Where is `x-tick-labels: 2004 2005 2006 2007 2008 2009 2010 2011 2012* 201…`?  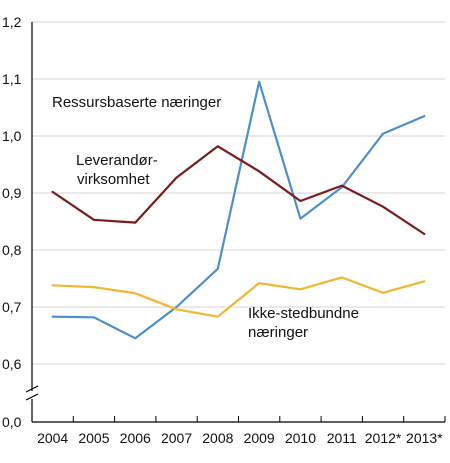 x-tick-labels: 2004 2005 2006 2007 2008 2009 2010 2011 2012* 201… is located at coordinates (241, 431).